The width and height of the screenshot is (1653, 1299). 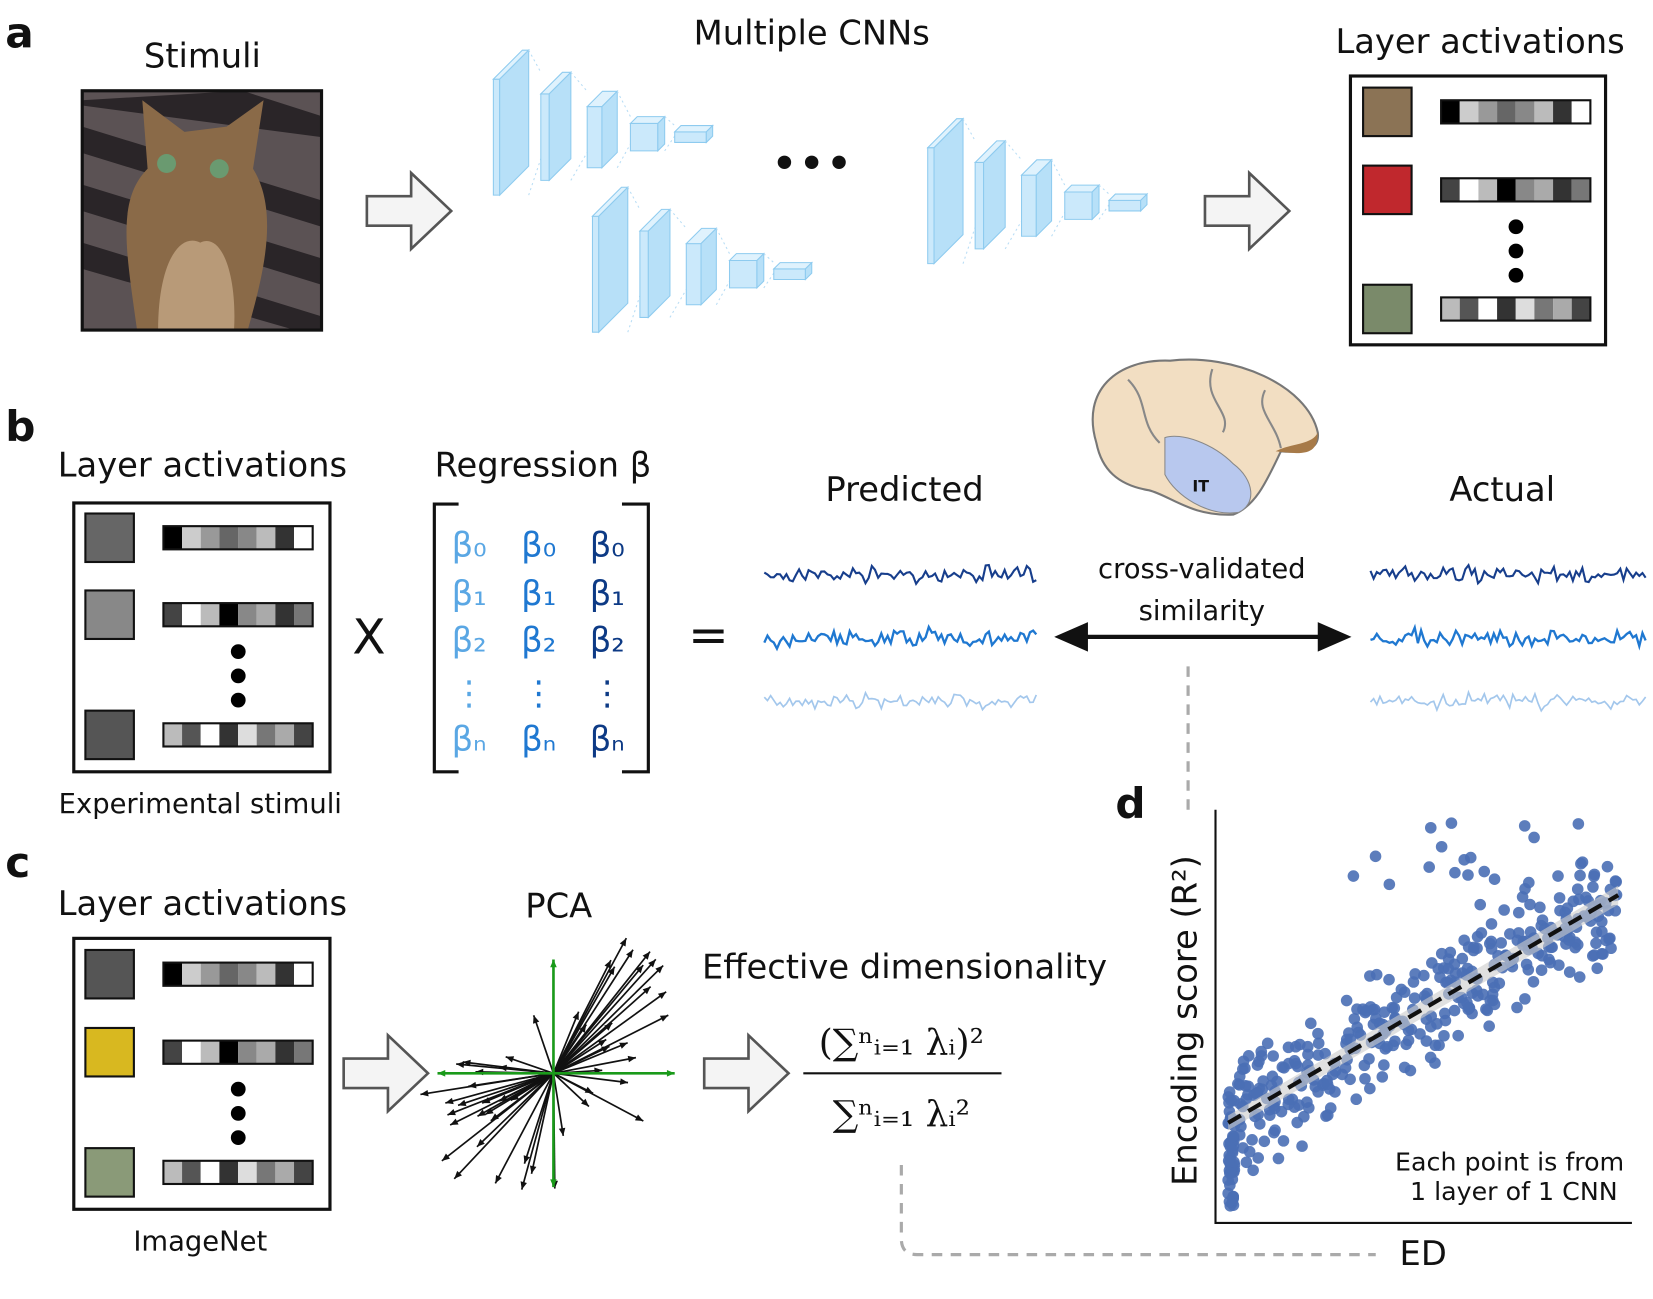 I want to click on operator: X, so click(x=368, y=638).